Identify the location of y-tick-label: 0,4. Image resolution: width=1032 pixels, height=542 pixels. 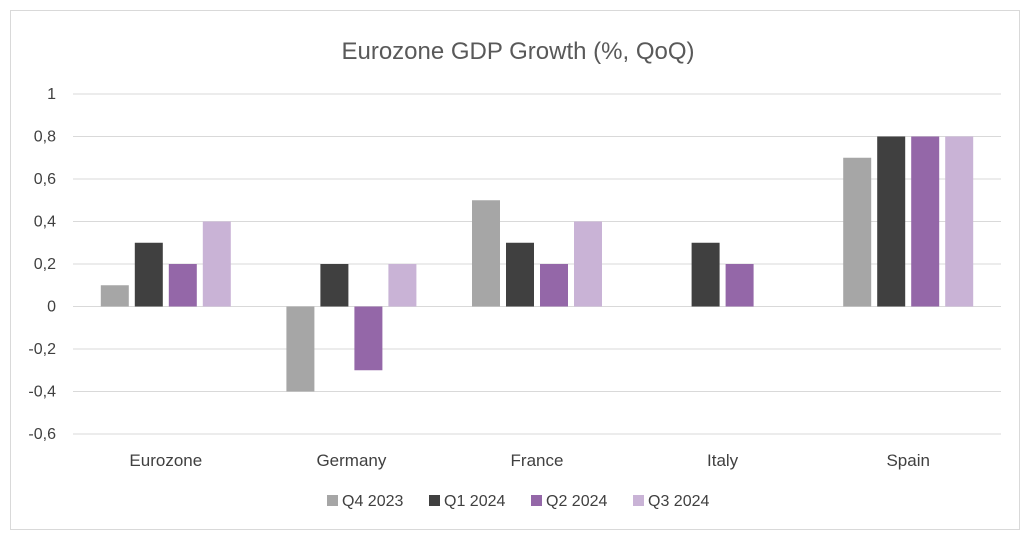
(45, 222).